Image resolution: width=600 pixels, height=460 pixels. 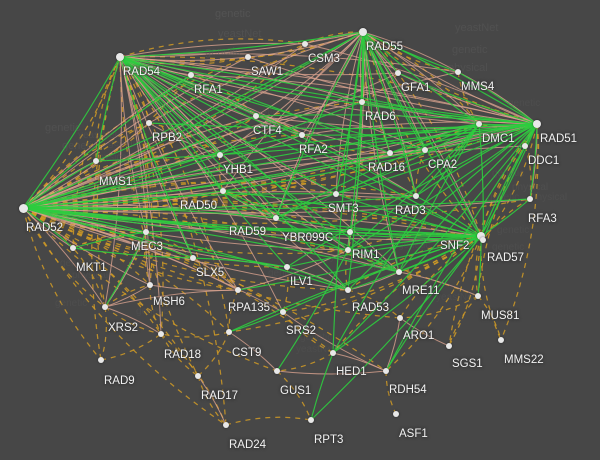 What do you see at coordinates (390, 153) in the screenshot?
I see `network-node-rad16` at bounding box center [390, 153].